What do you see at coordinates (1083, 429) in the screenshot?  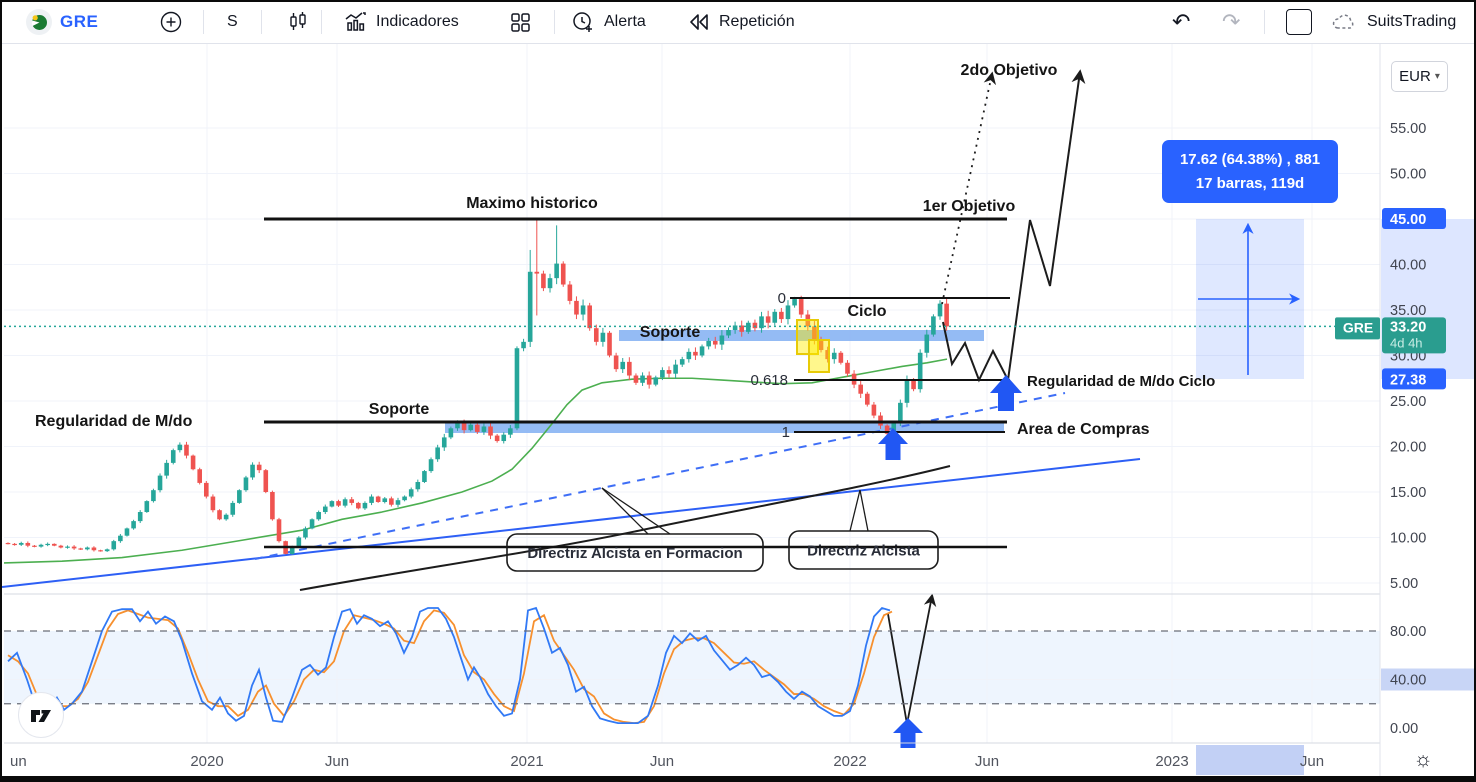 I see `annotation-area-compras: Area de Compras` at bounding box center [1083, 429].